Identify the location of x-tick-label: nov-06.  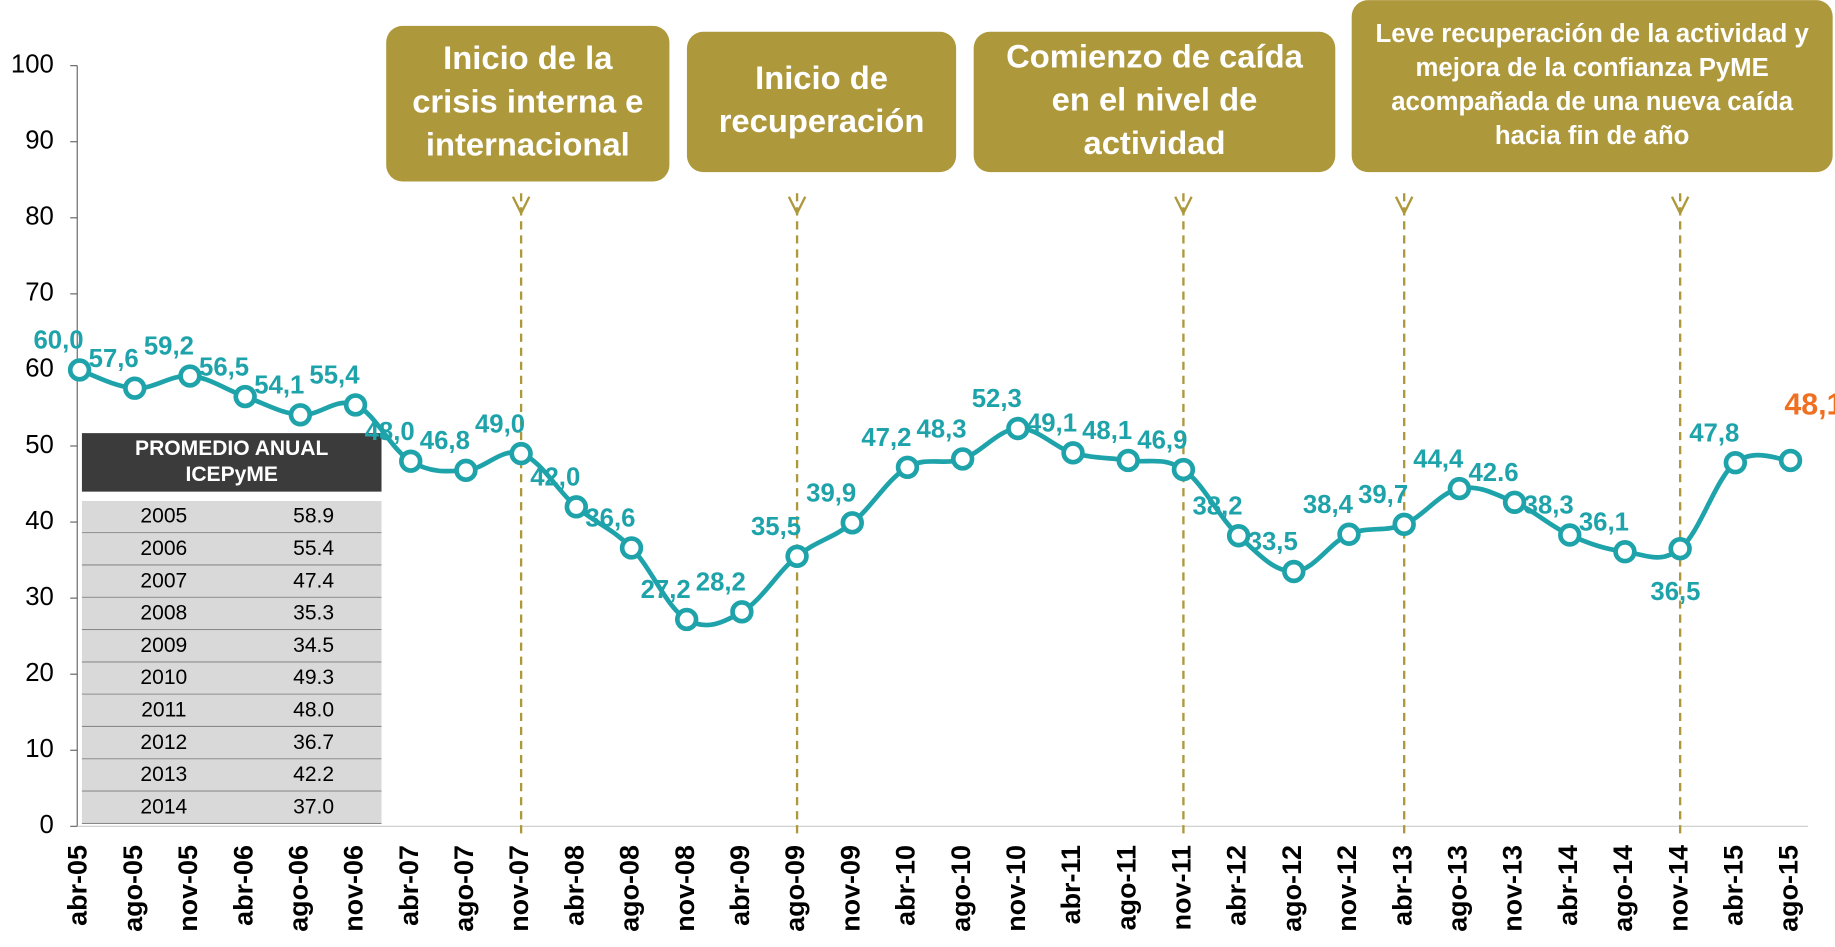
(354, 888).